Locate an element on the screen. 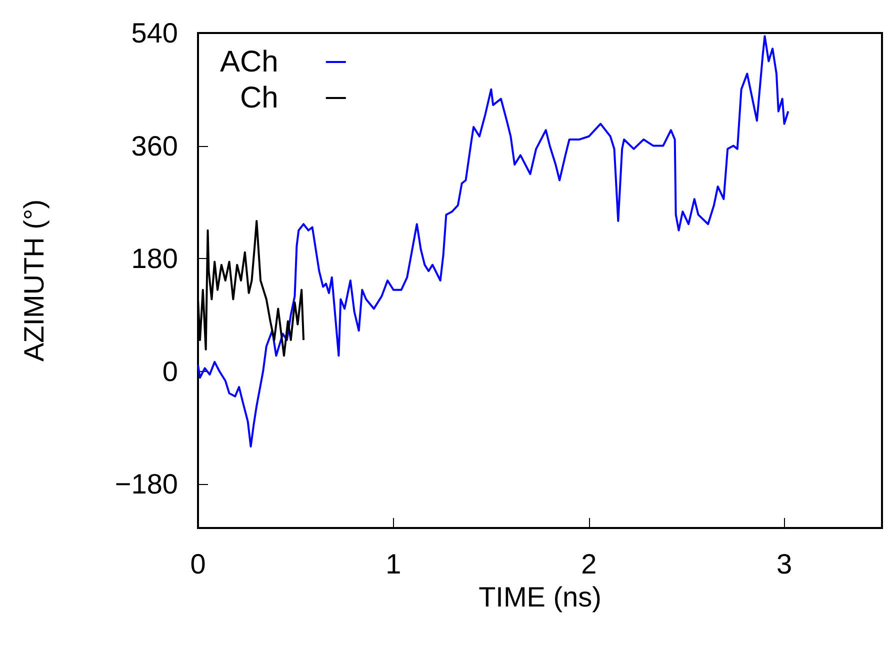  line-series is located at coordinates (251, 288).